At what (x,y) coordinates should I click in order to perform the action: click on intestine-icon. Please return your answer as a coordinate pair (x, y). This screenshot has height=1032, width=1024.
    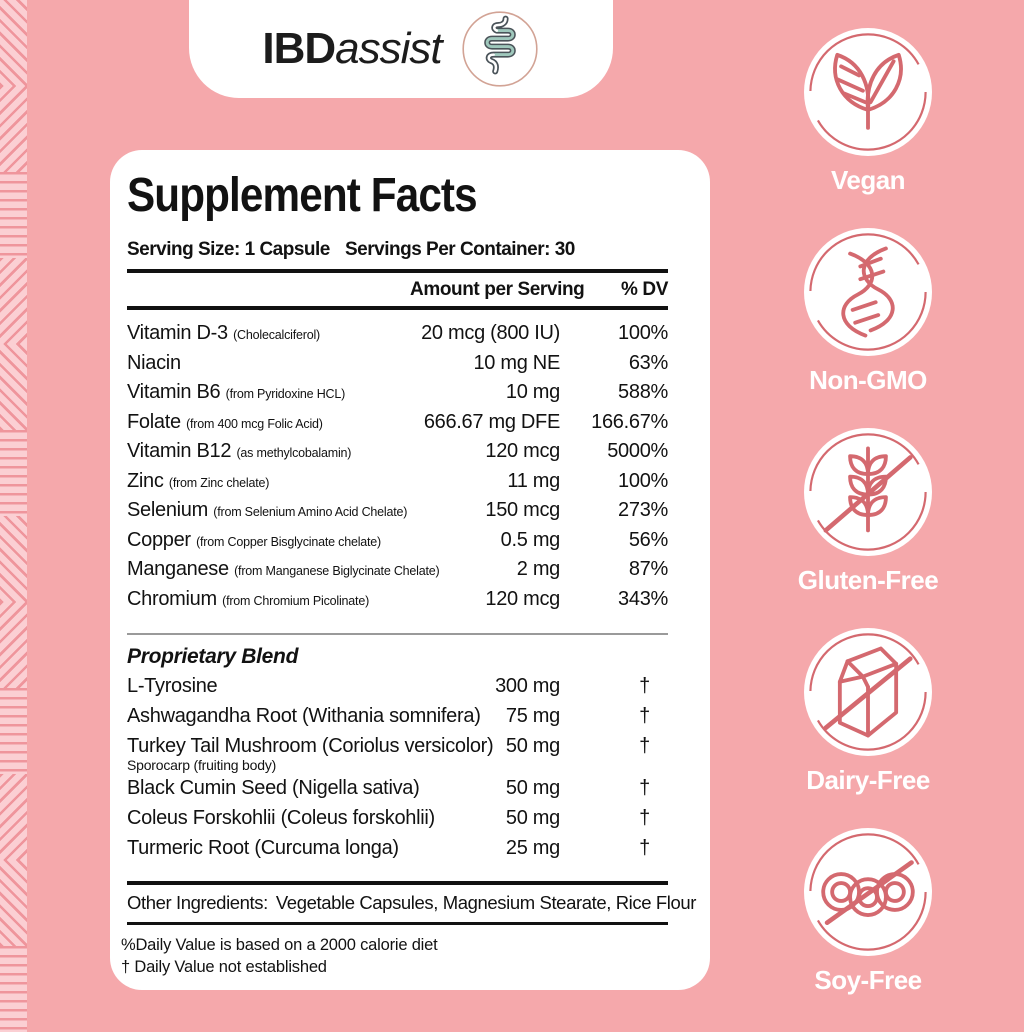
    Looking at the image, I should click on (500, 49).